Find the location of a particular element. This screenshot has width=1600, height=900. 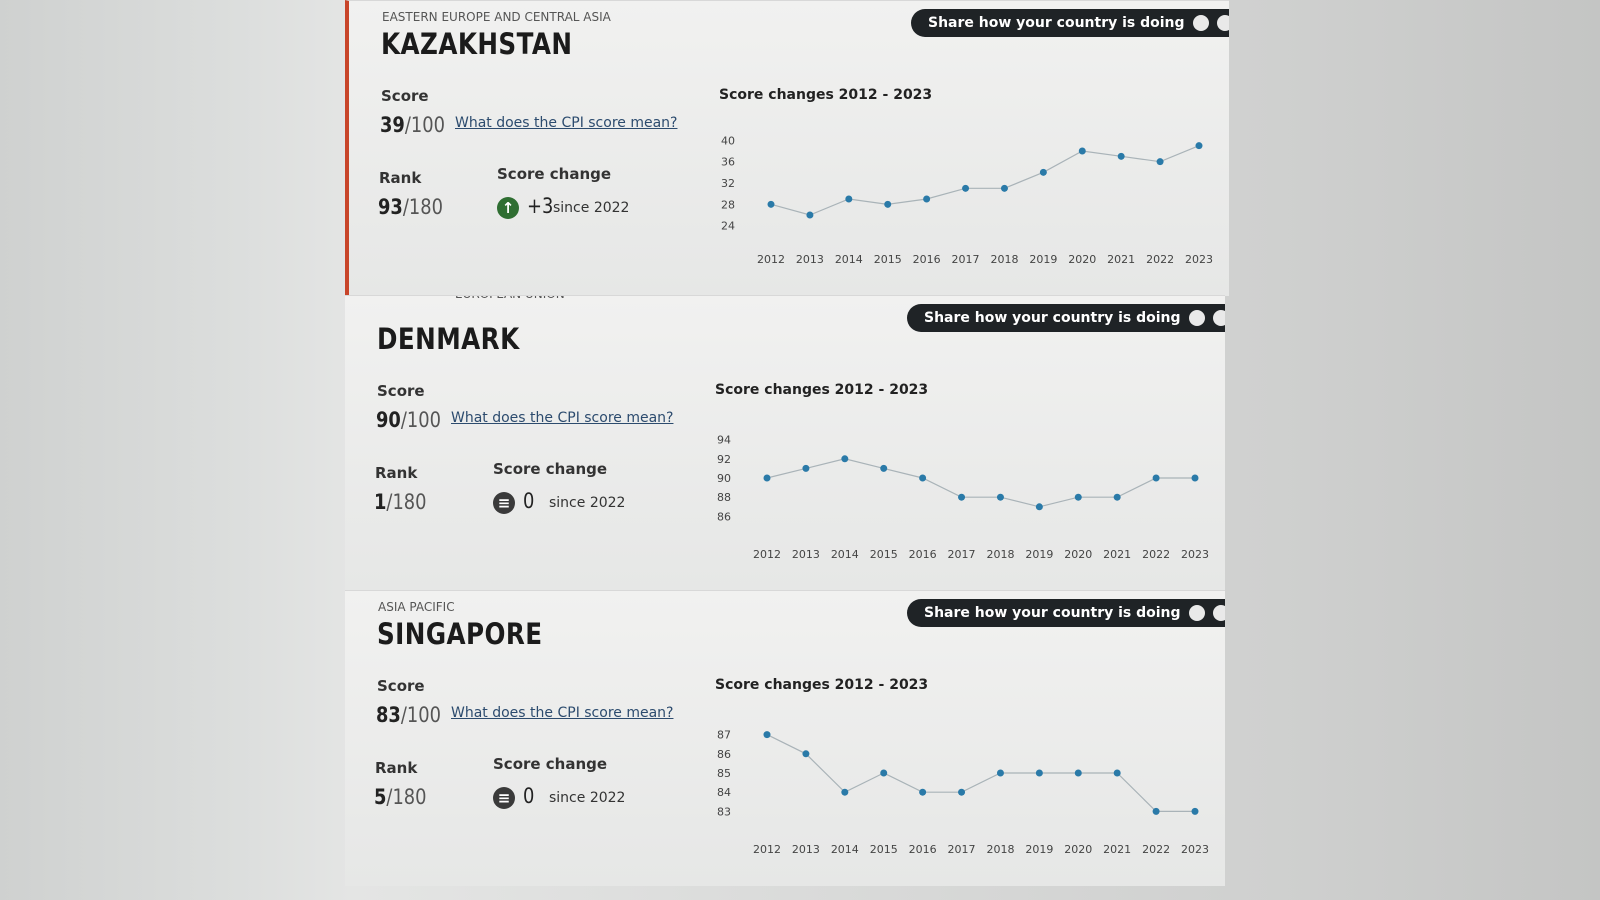

region: European Union is located at coordinates (510, 298).